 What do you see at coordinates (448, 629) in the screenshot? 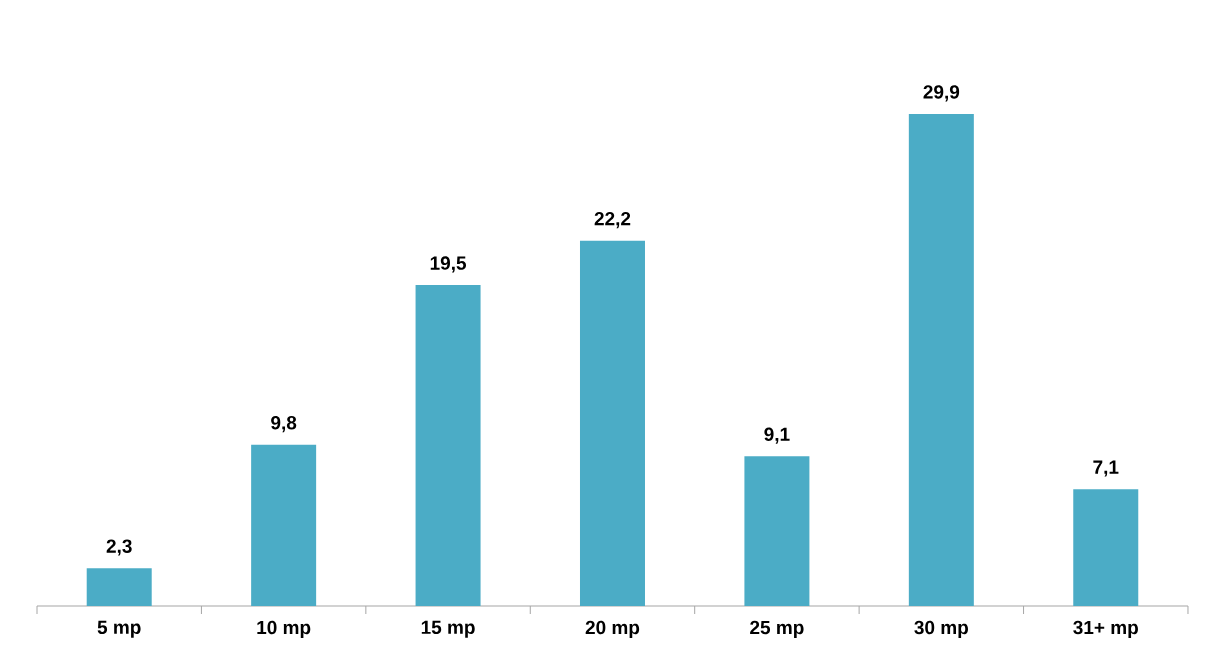
I see `x-tick-label: 15 mp` at bounding box center [448, 629].